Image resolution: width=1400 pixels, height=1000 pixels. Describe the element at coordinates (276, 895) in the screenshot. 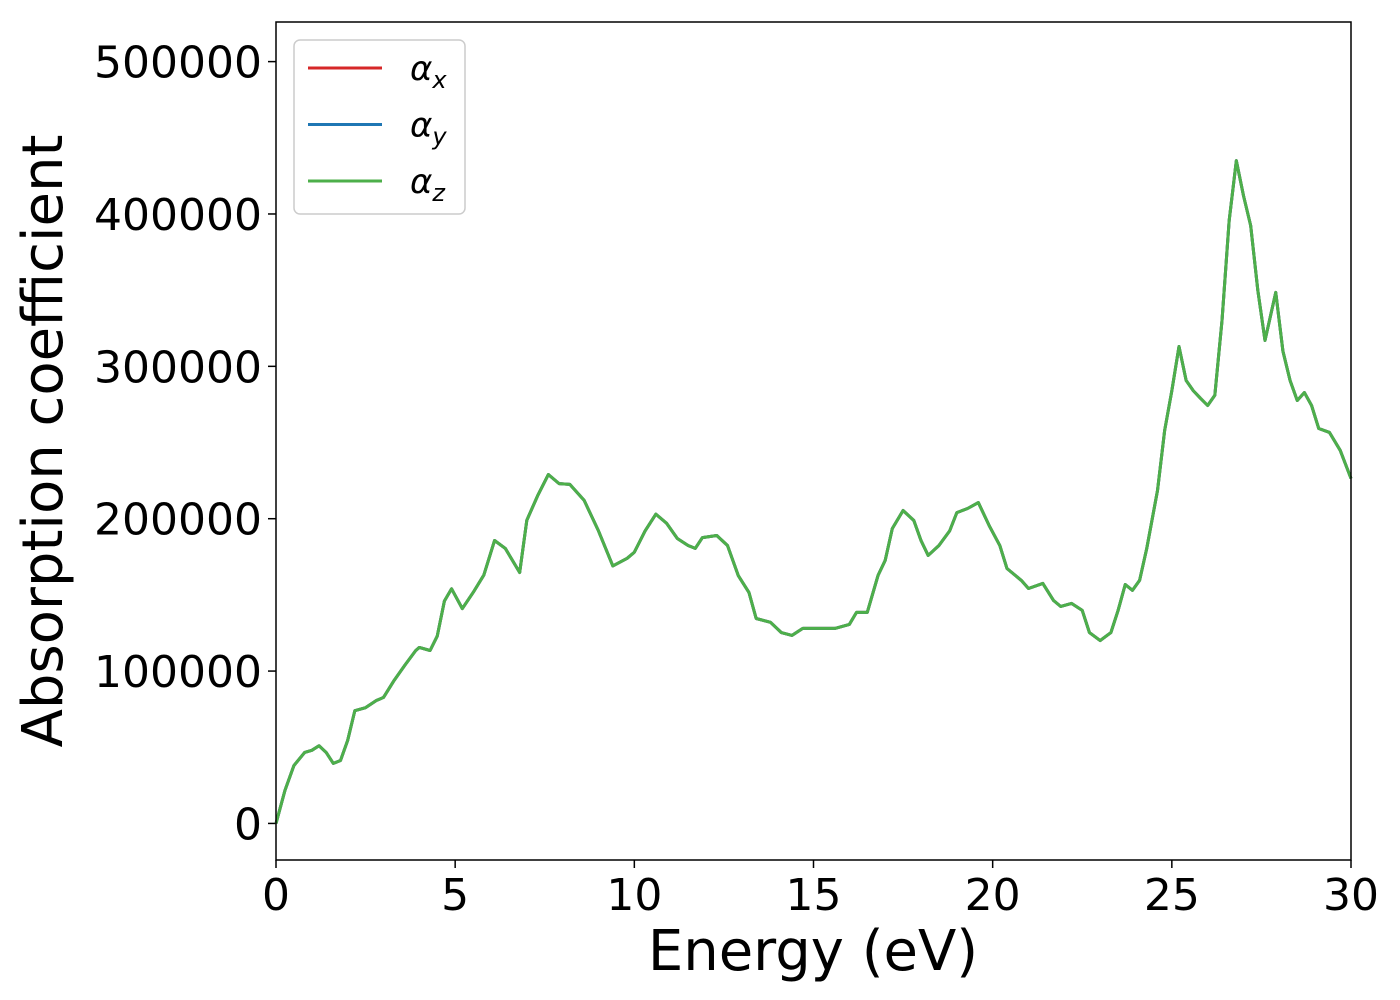

I see `x-tick-label: 0` at that location.